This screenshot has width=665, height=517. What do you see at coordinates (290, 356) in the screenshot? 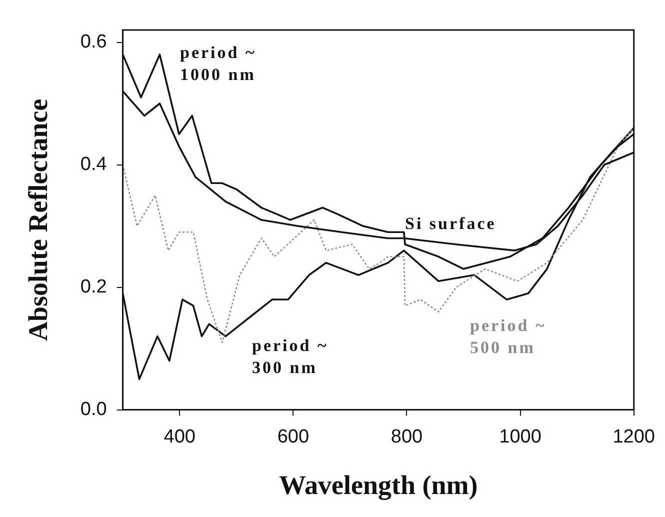
I see `series-label: period ~ 300 nm` at bounding box center [290, 356].